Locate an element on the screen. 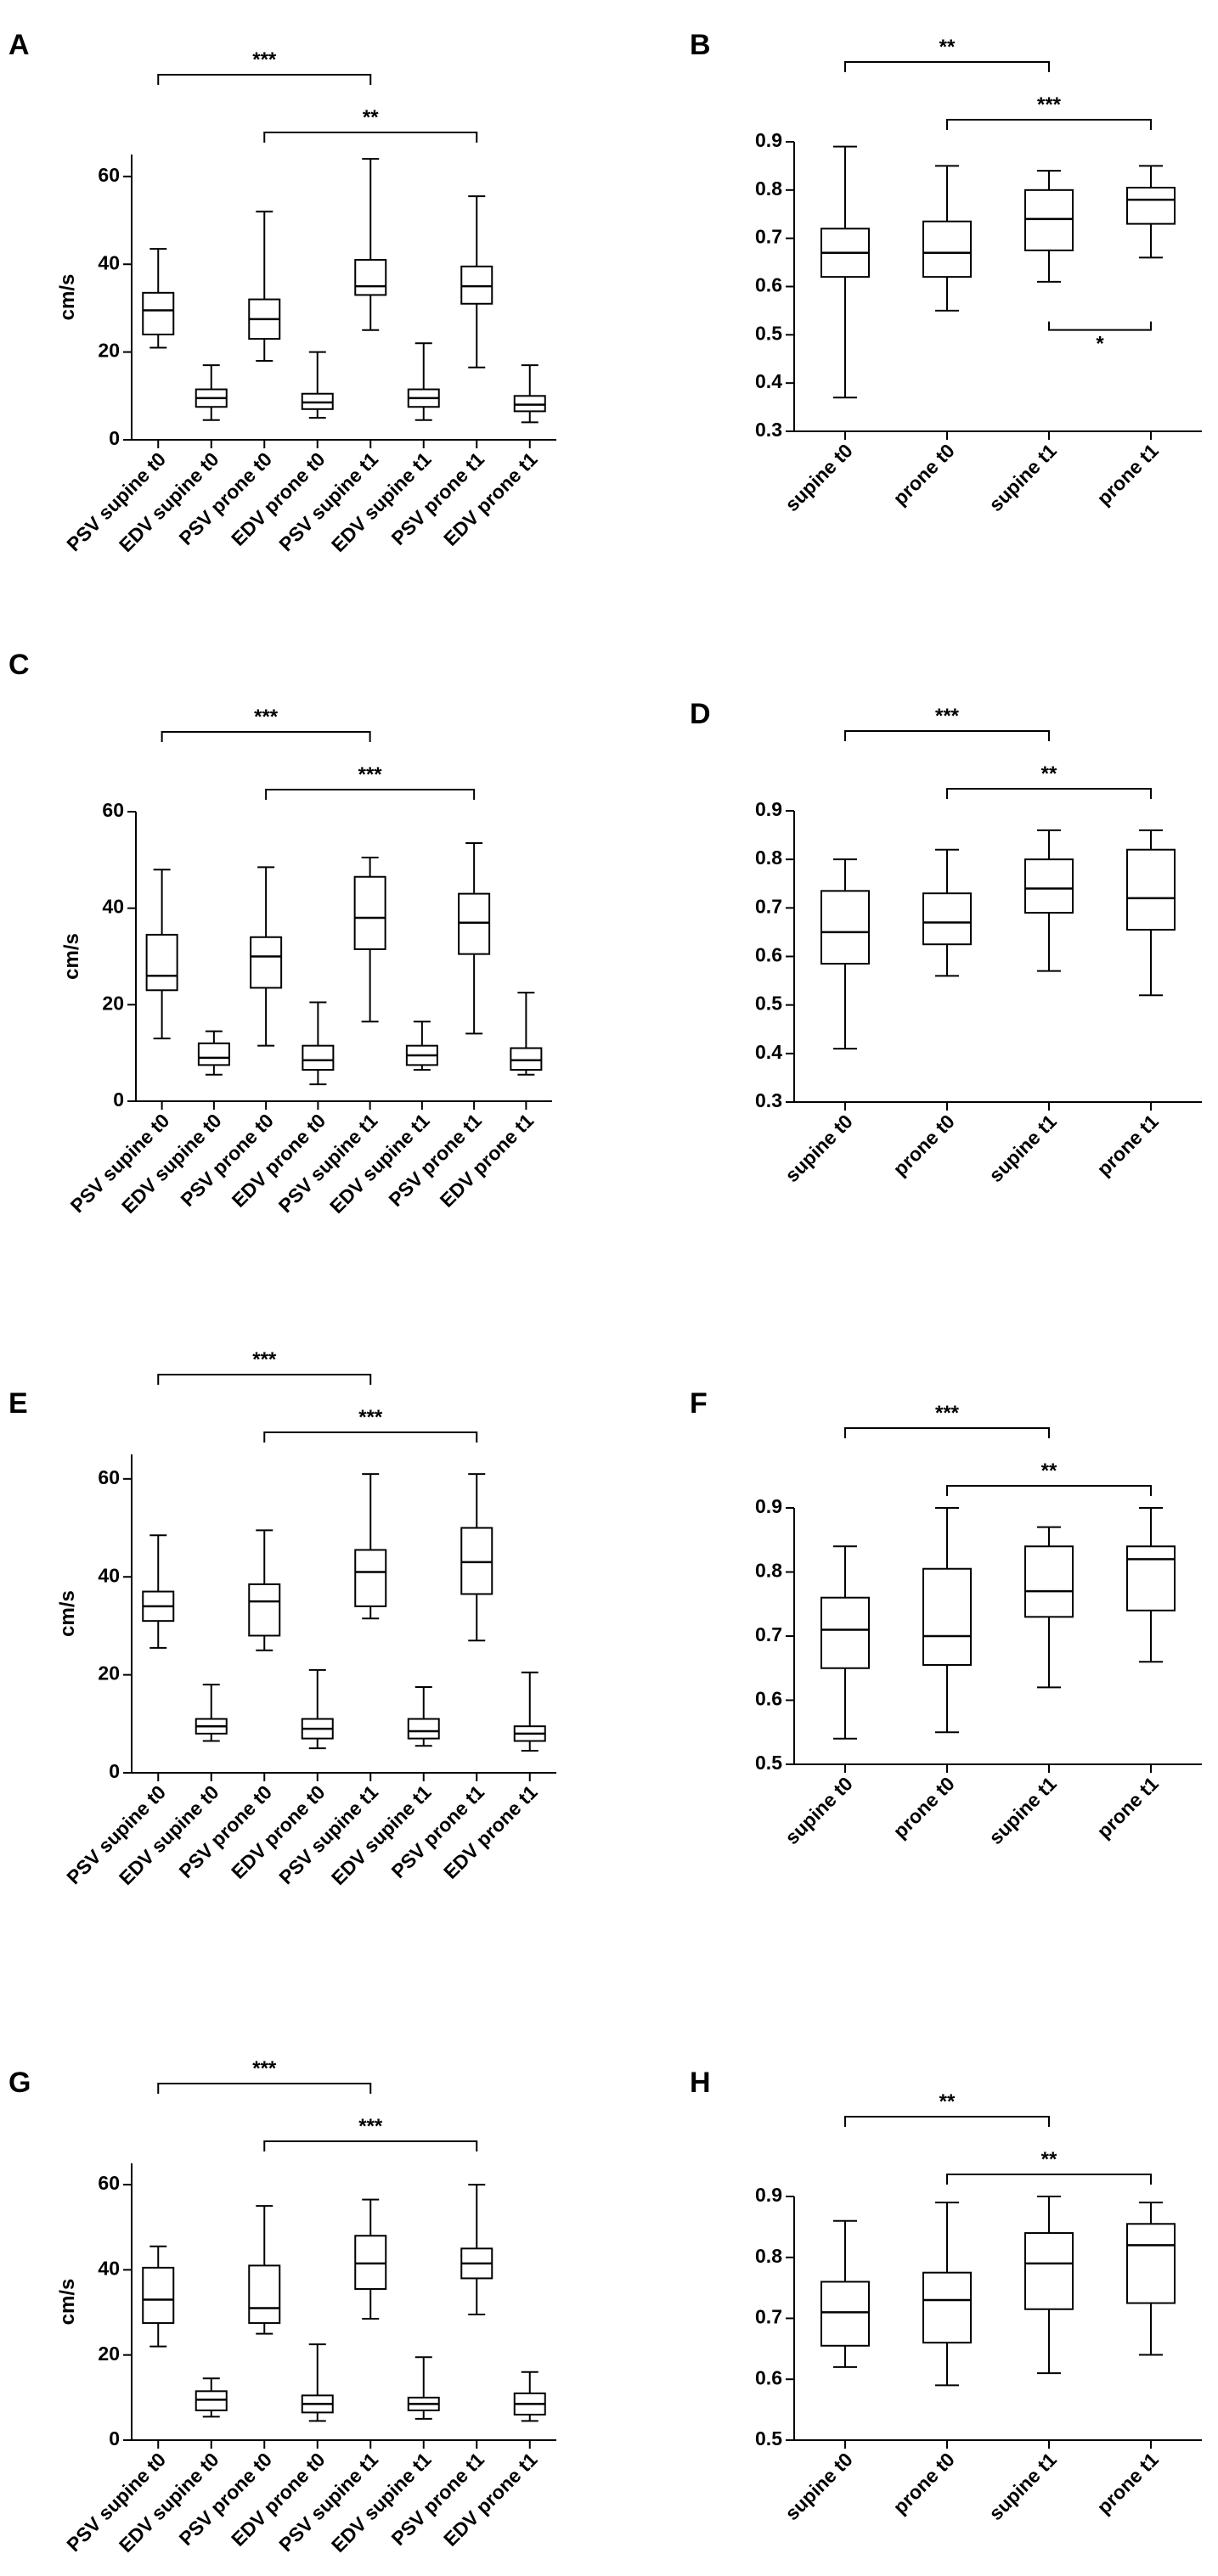  category-label-b-2: supine t1 is located at coordinates (1023, 477).